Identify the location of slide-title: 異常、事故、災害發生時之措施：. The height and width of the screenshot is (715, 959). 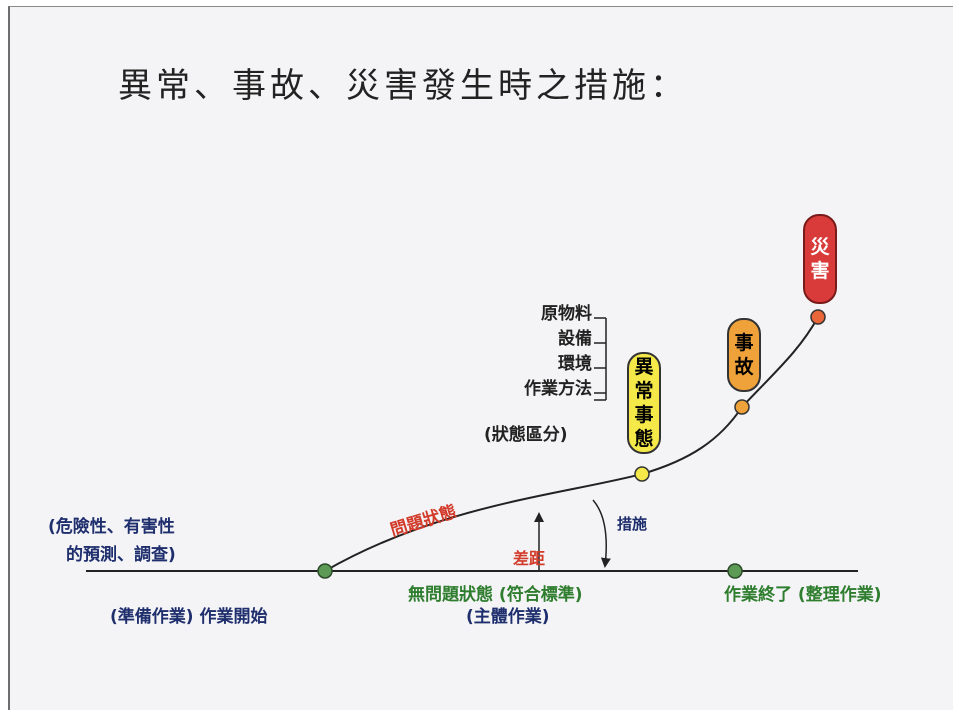
(403, 86).